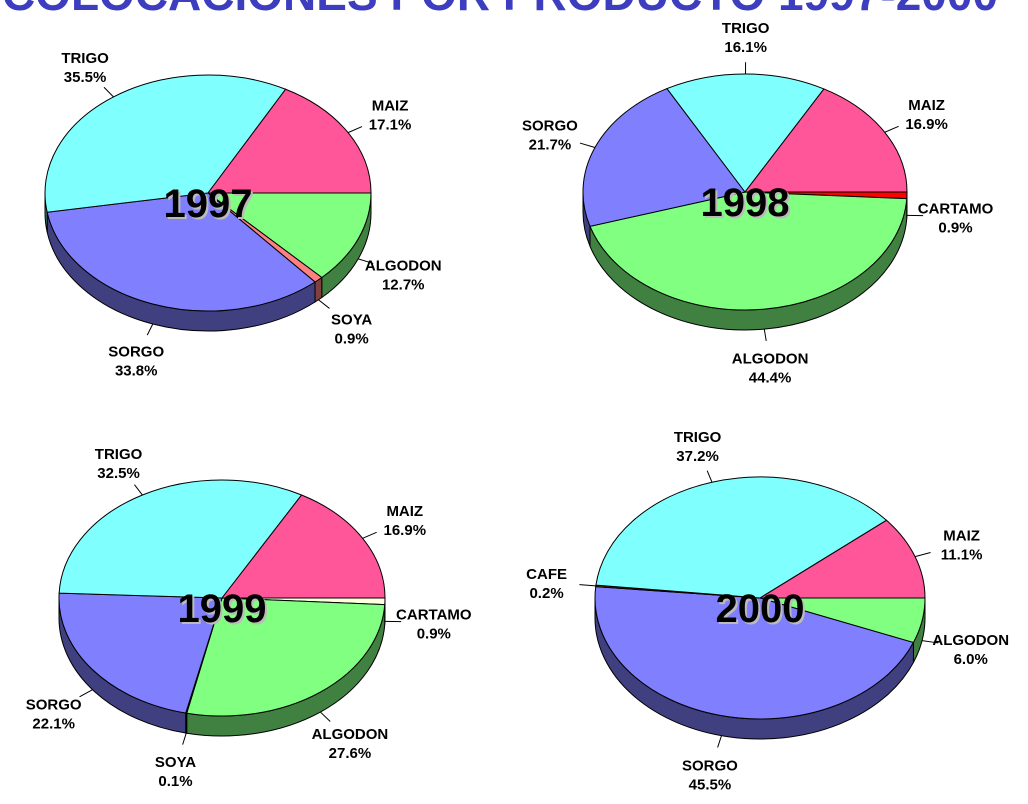  What do you see at coordinates (971, 659) in the screenshot?
I see `slice-value-label: 6.0%` at bounding box center [971, 659].